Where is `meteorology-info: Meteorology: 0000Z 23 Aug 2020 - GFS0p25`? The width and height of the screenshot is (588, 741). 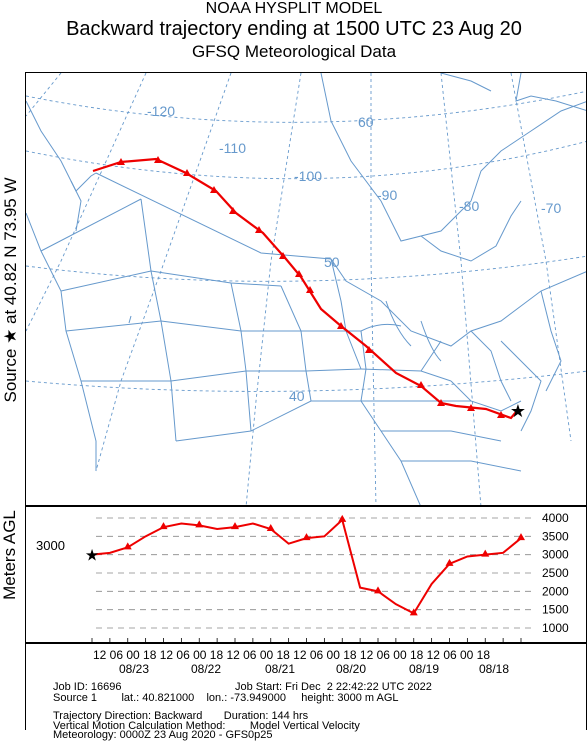
meteorology-info: Meteorology: 0000Z 23 Aug 2020 - GFS0p25 is located at coordinates (163, 735).